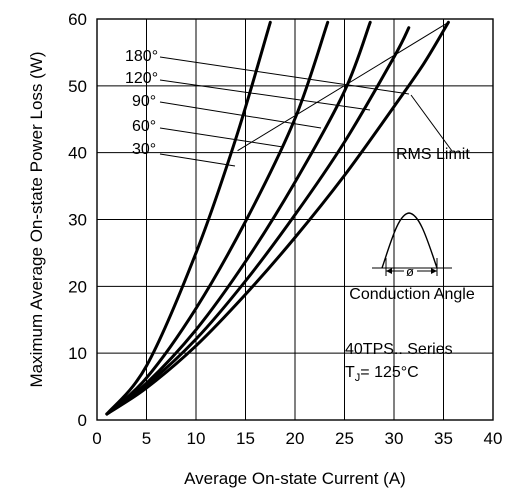  I want to click on inset-arrow-right-head, so click(434, 271).